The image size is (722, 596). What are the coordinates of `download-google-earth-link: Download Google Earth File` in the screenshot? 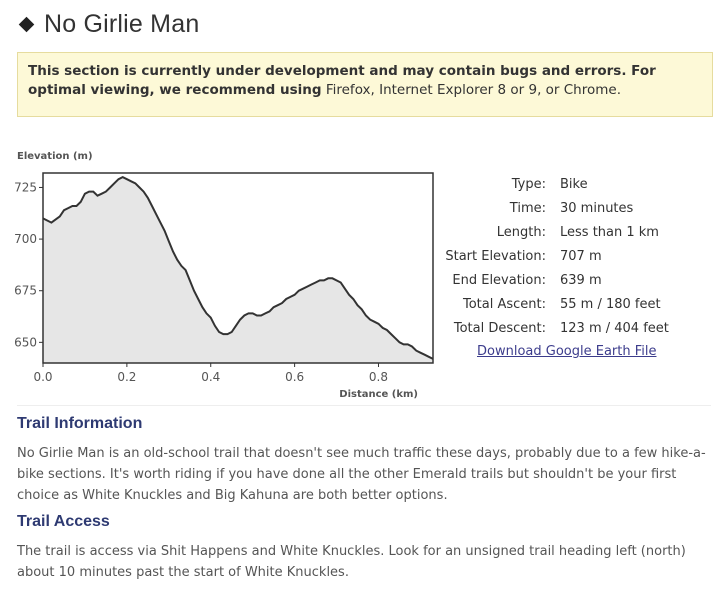 It's located at (567, 351).